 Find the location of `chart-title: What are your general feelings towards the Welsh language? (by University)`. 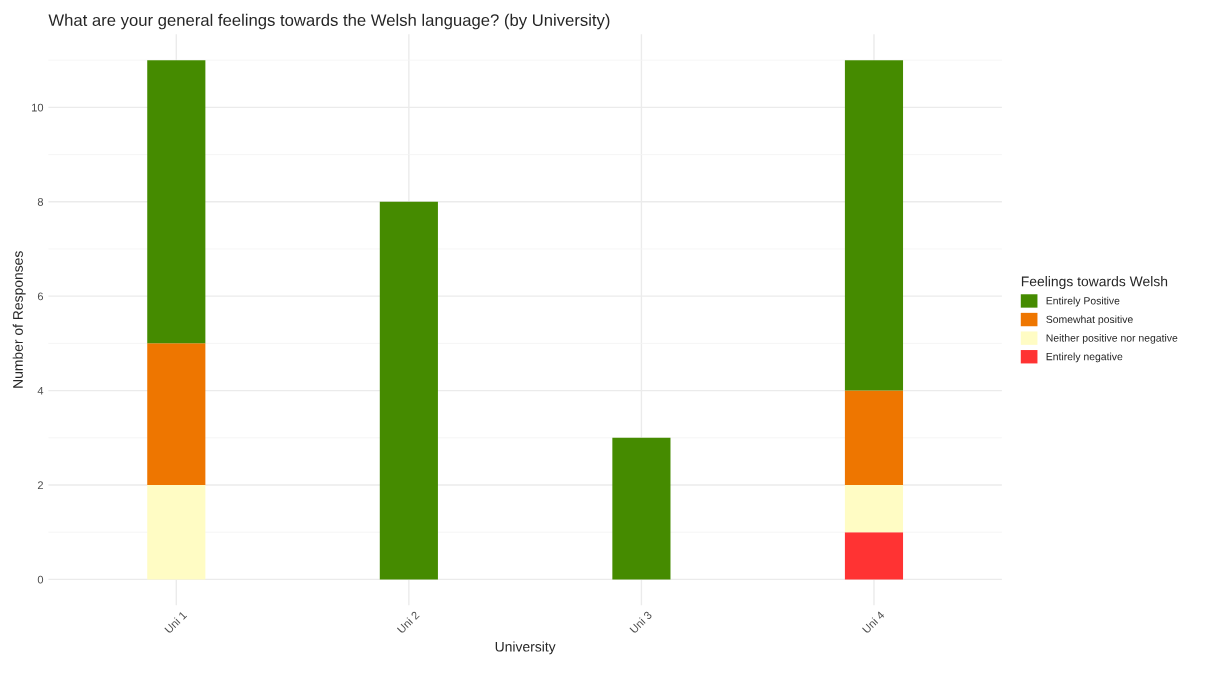

chart-title: What are your general feelings towards the Welsh language? (by University) is located at coordinates (329, 21).